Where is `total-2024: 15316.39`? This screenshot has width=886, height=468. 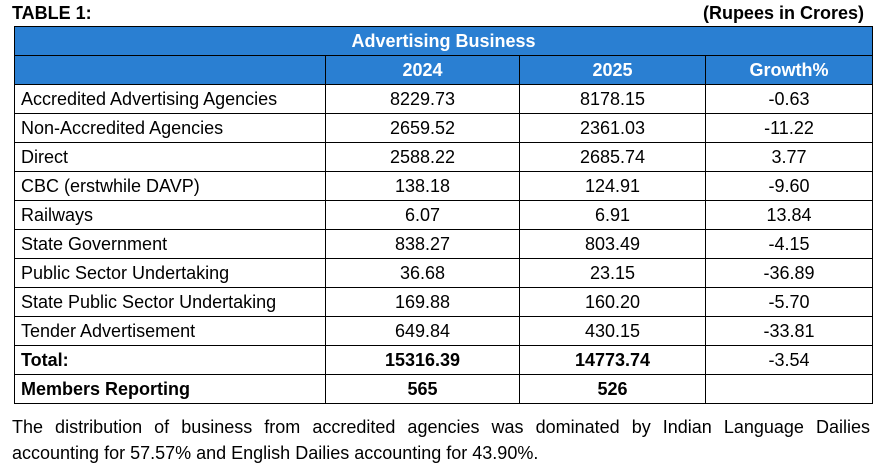
total-2024: 15316.39 is located at coordinates (422, 360).